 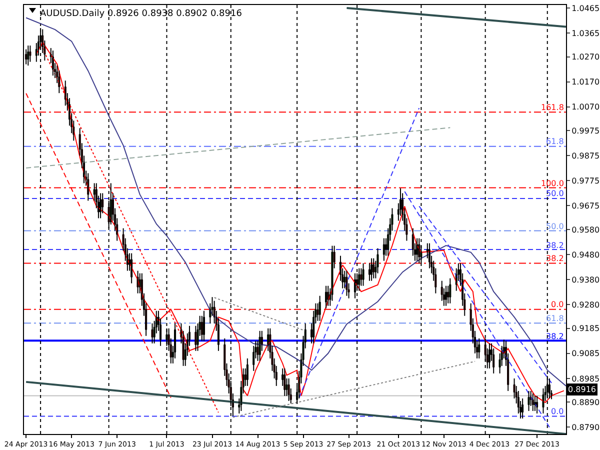 I want to click on y-tick-label: 0.9380, so click(x=586, y=279).